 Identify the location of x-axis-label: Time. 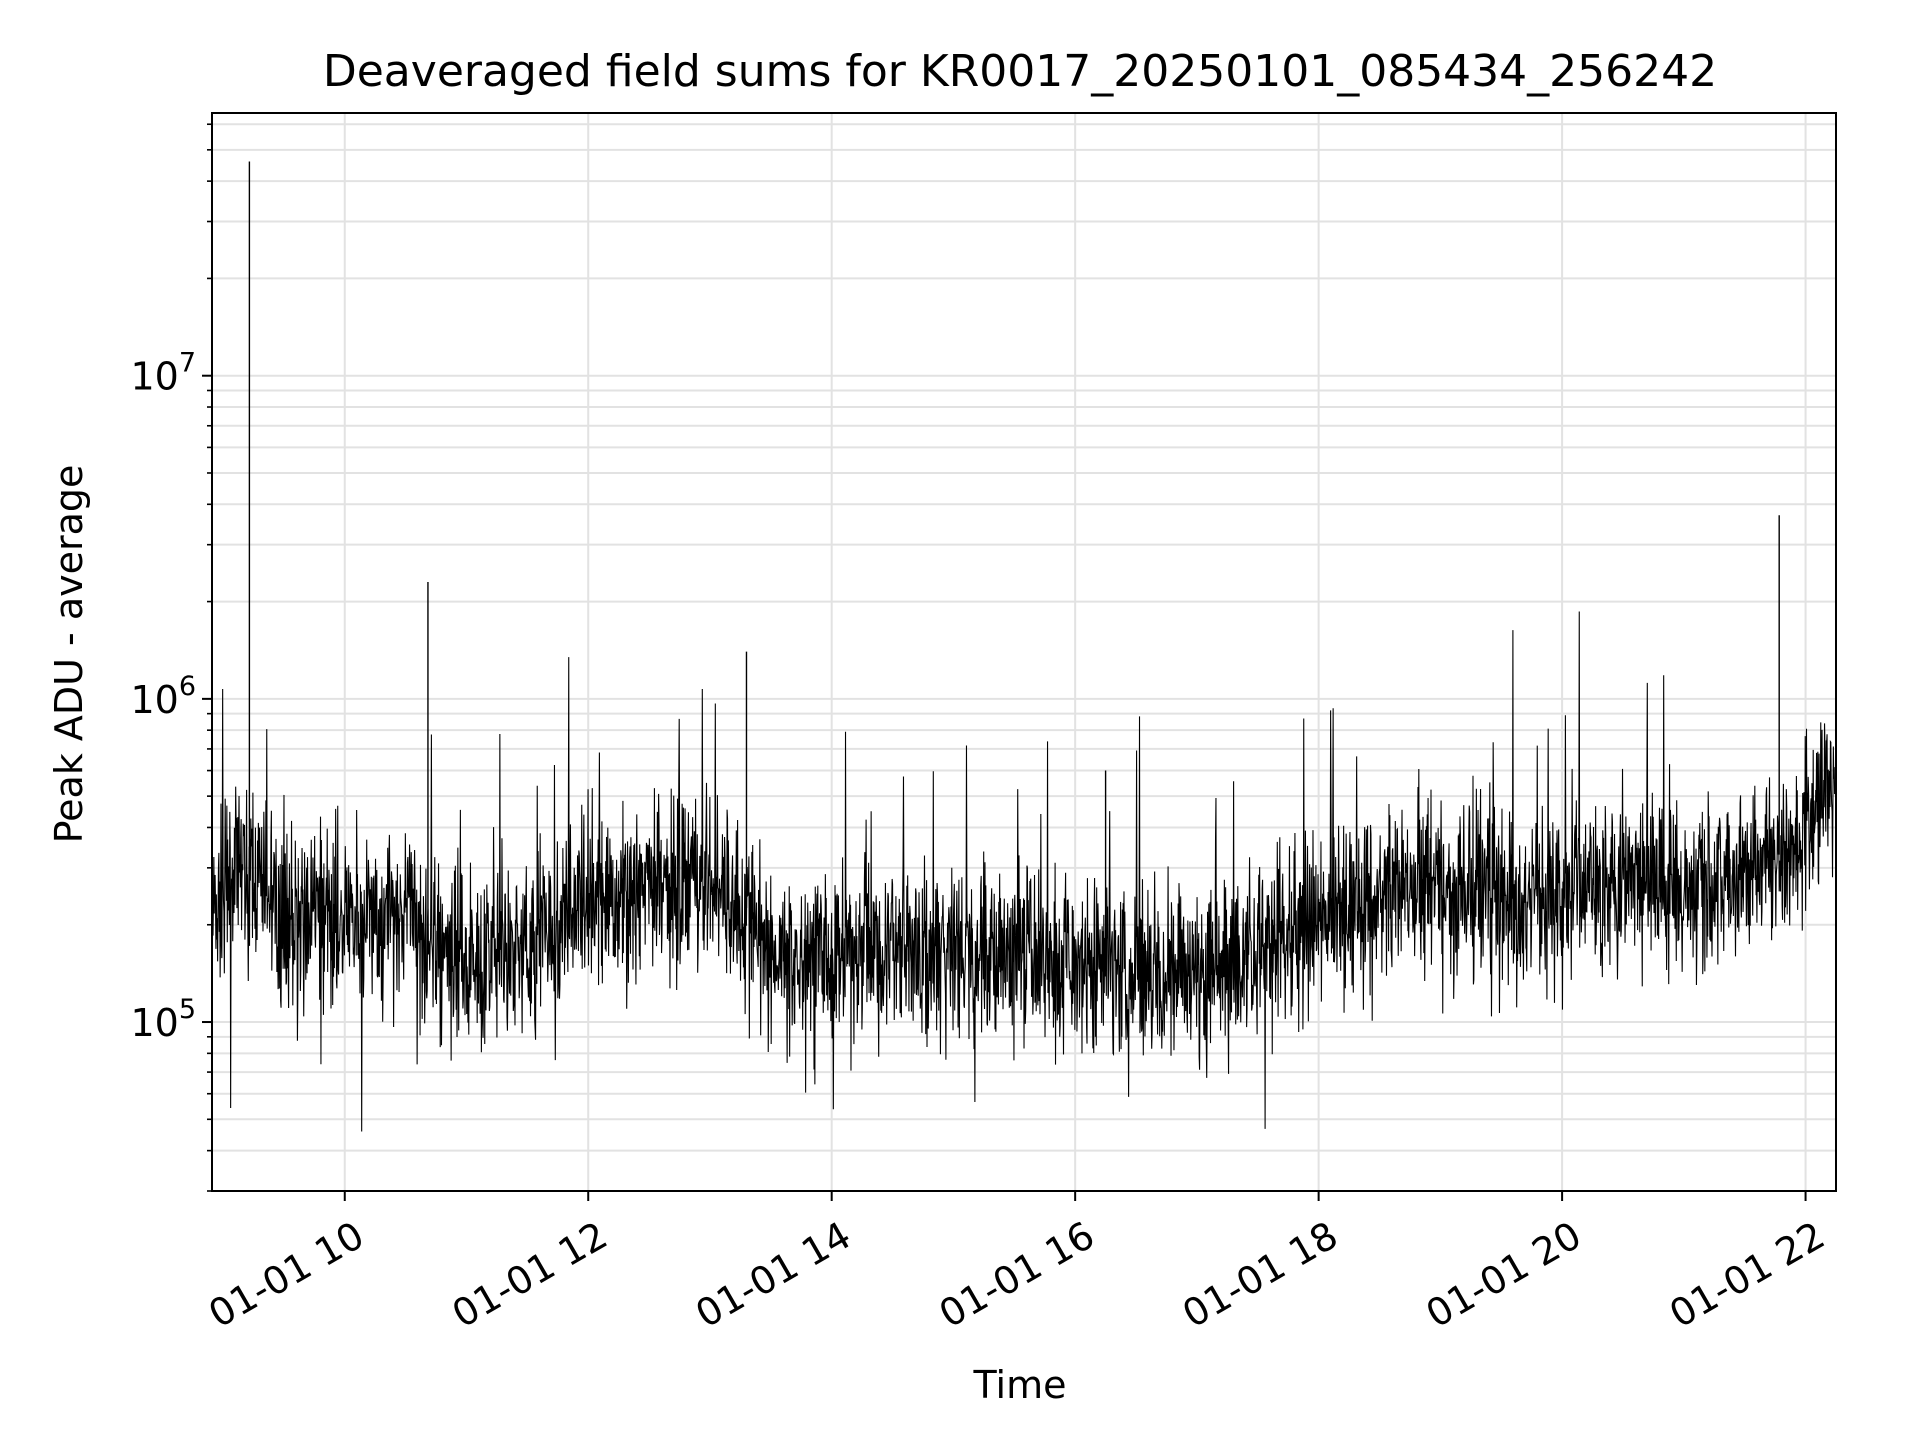
(1020, 1385).